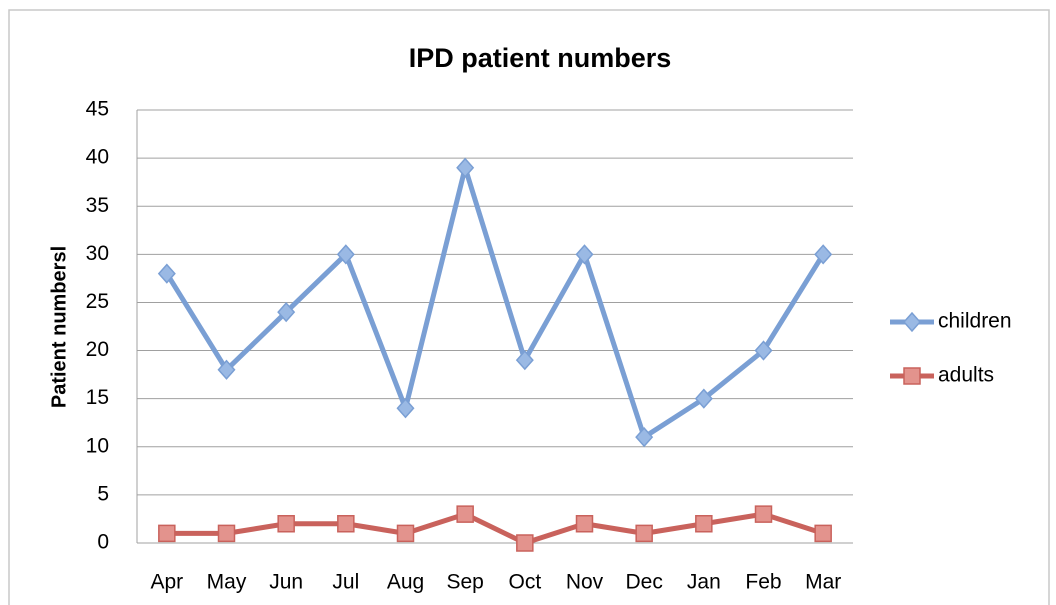  Describe the element at coordinates (97, 397) in the screenshot. I see `y-tick-label: 15` at that location.